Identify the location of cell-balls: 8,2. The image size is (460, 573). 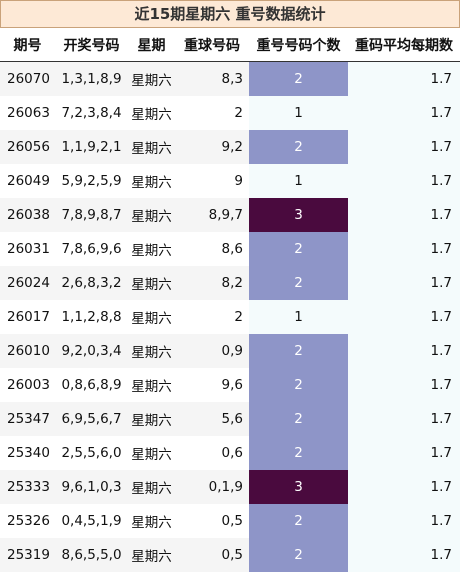
(212, 283).